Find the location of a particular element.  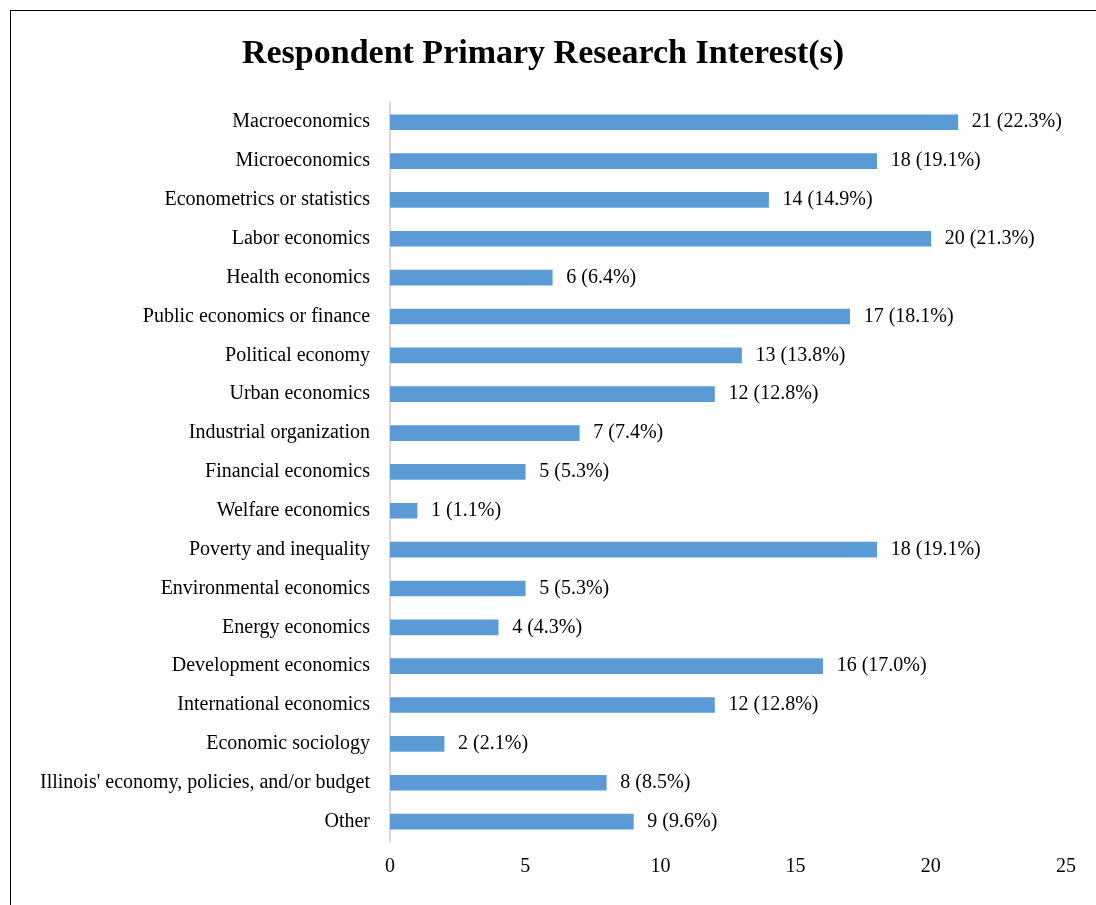

data-label: 14 (14.9%) is located at coordinates (827, 199).